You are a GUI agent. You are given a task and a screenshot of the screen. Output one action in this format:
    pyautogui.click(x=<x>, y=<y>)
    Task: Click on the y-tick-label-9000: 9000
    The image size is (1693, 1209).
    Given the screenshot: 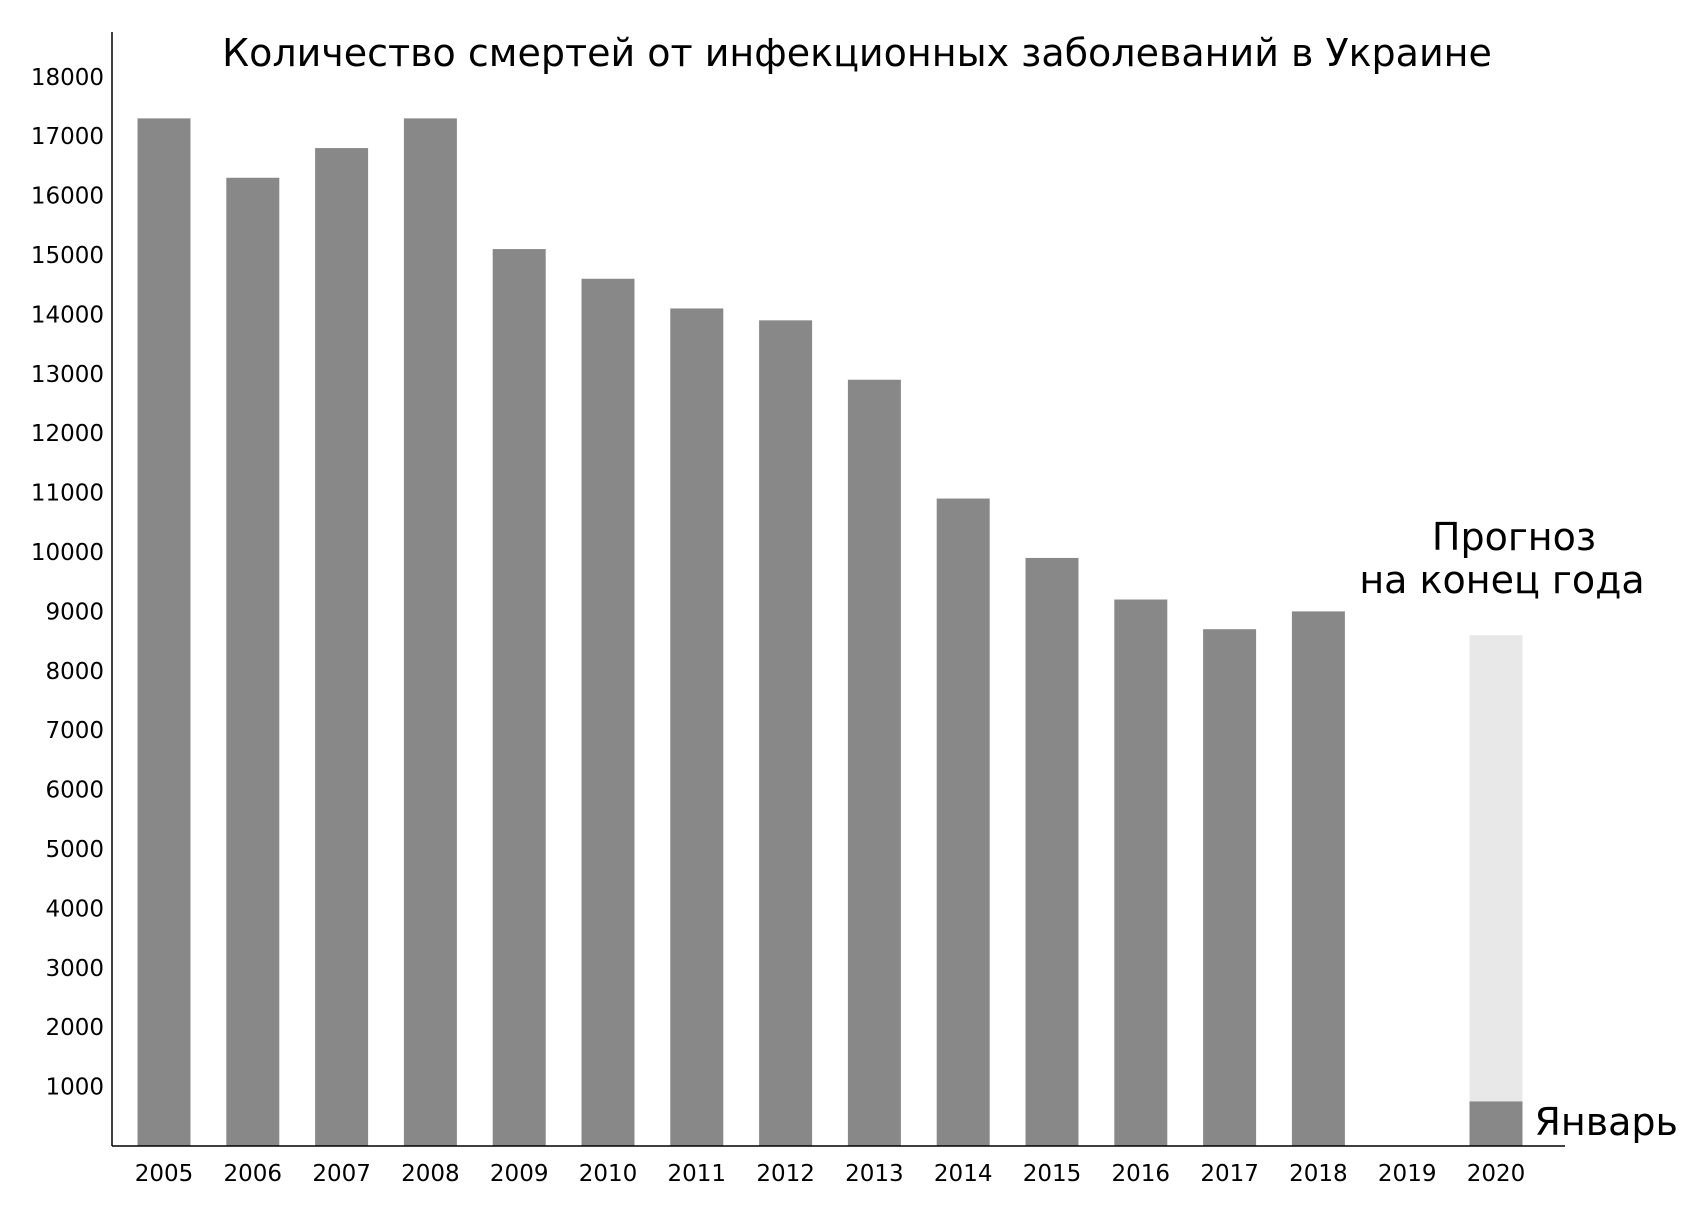 What is the action you would take?
    pyautogui.click(x=74, y=612)
    